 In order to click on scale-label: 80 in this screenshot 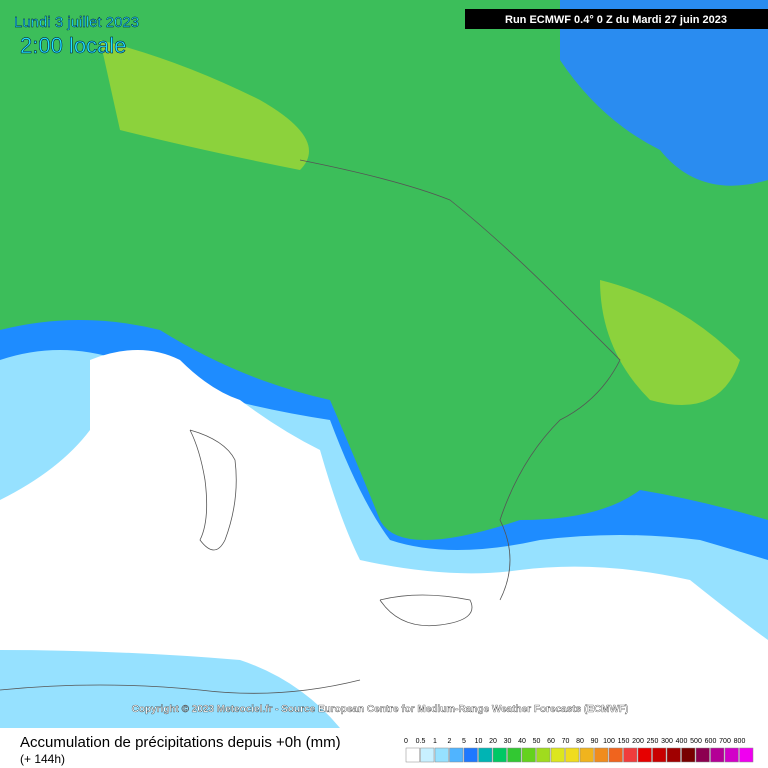, I will do `click(580, 741)`.